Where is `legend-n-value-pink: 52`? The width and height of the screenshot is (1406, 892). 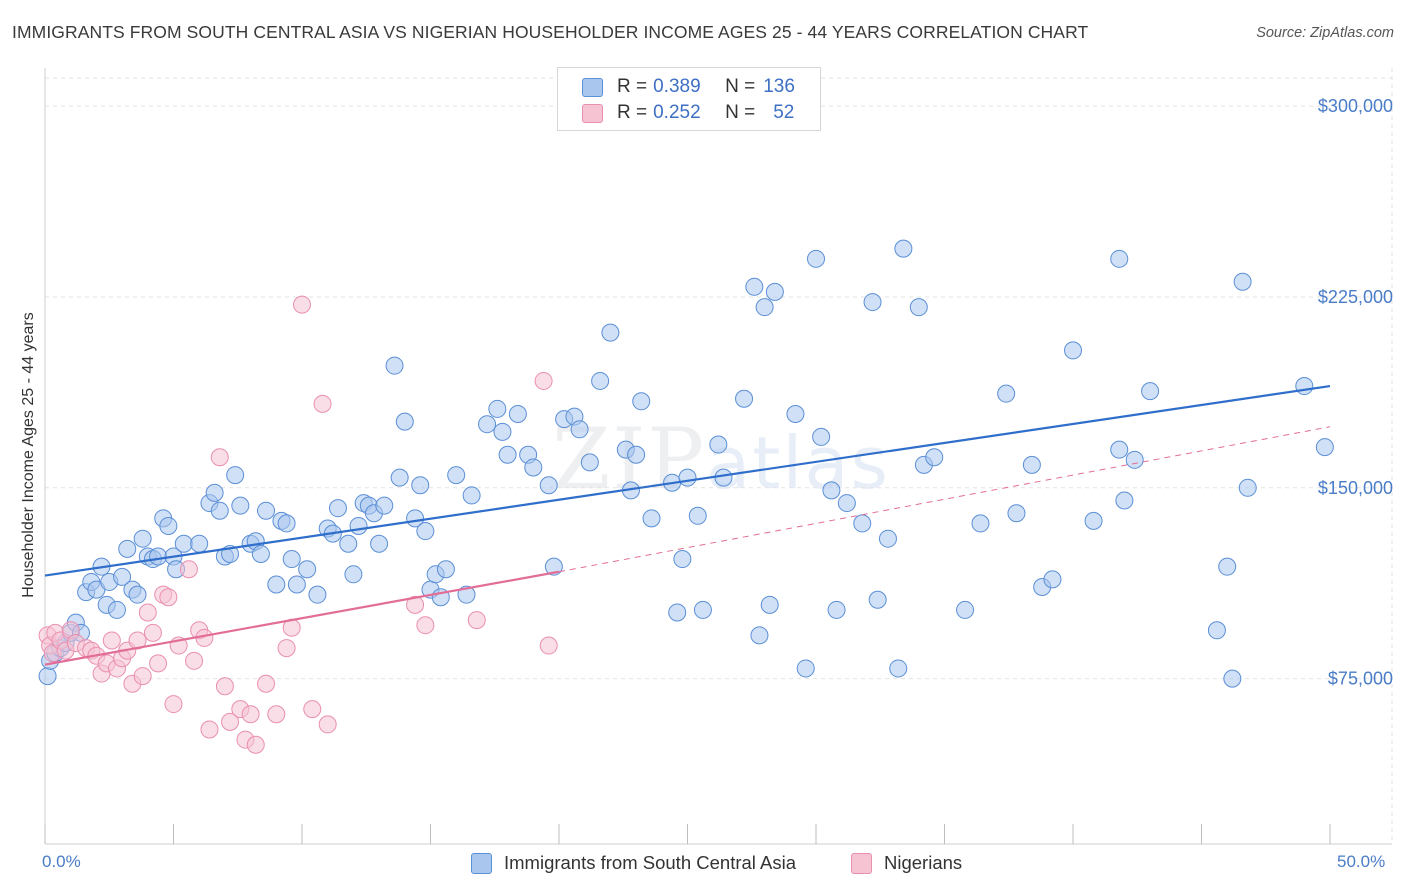 legend-n-value-pink: 52 is located at coordinates (784, 112).